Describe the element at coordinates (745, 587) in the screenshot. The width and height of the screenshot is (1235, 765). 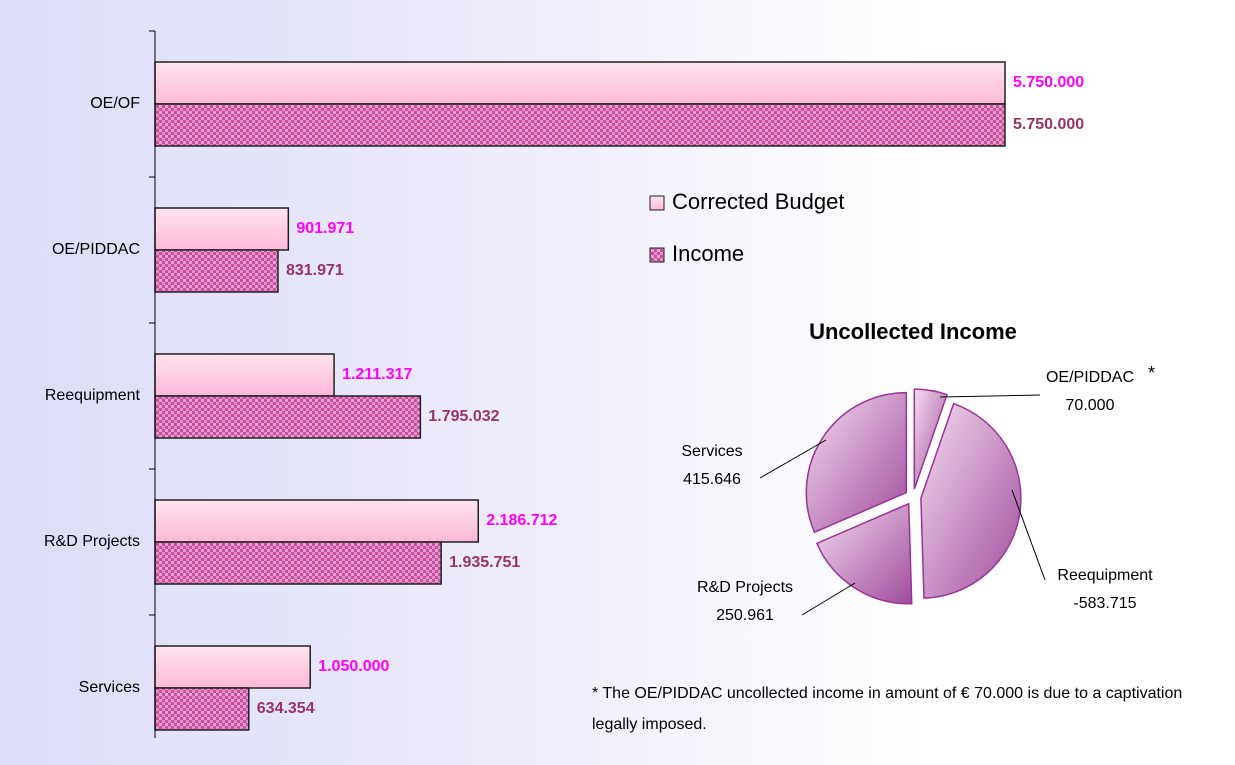
I see `pie-label: R&D Projects` at that location.